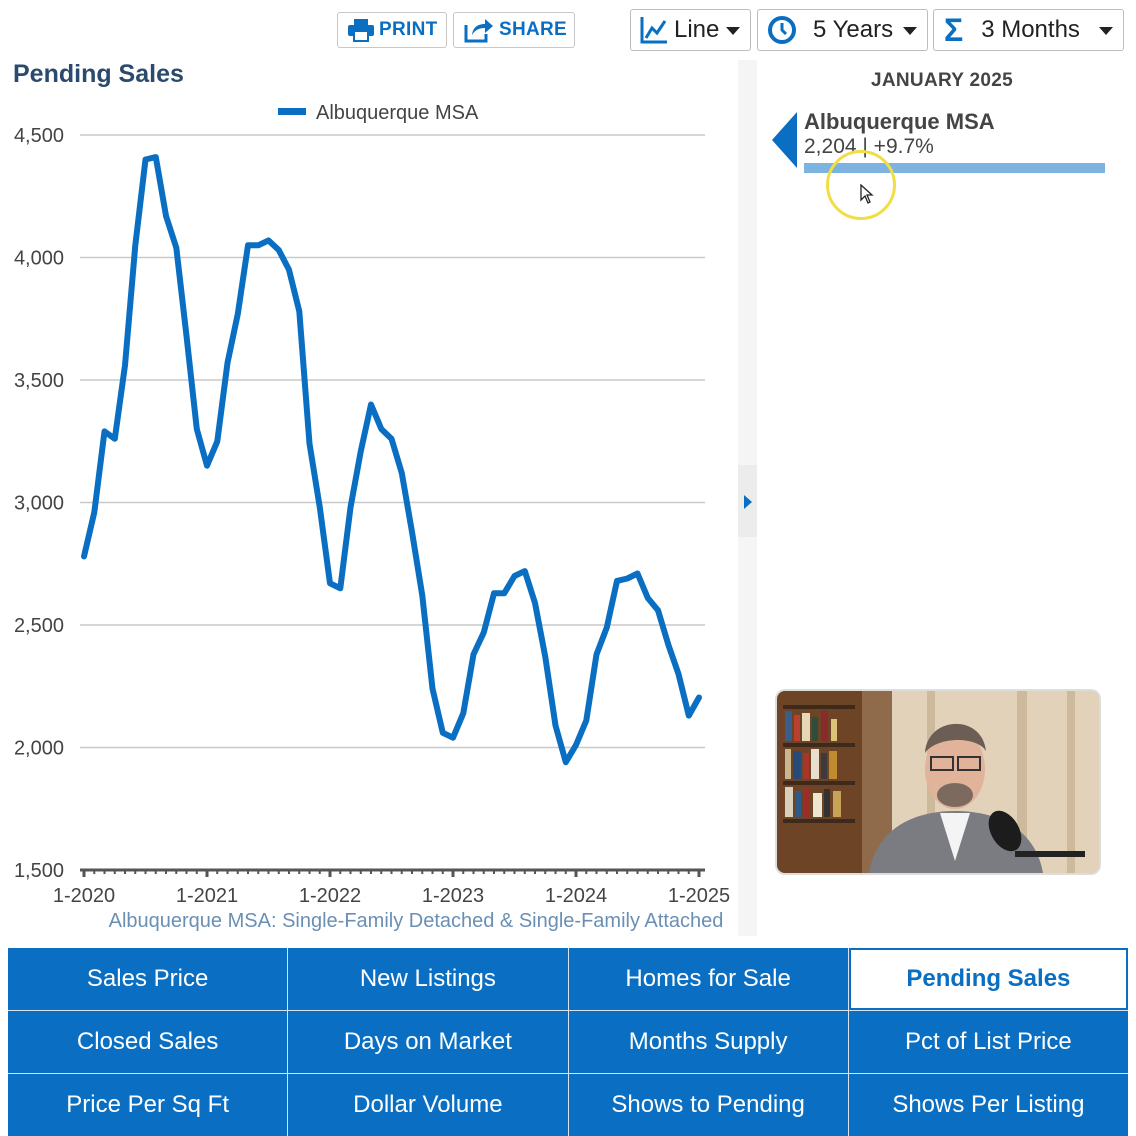  What do you see at coordinates (708, 1042) in the screenshot?
I see `nav-tab-months-supply: Months Supply` at bounding box center [708, 1042].